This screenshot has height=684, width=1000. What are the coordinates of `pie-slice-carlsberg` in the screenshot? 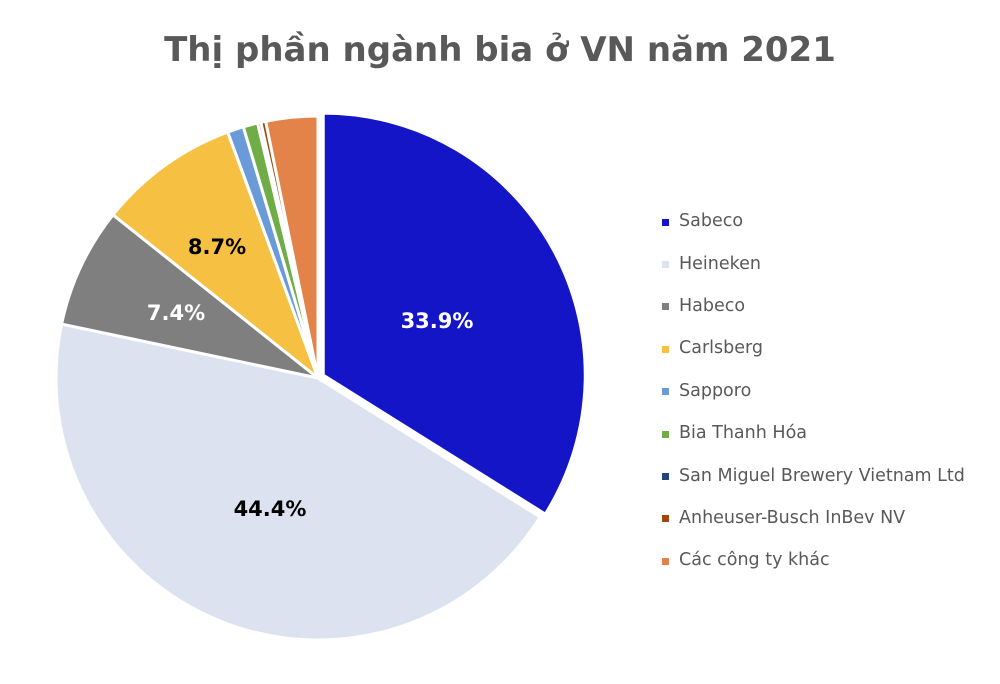 It's located at (216, 256).